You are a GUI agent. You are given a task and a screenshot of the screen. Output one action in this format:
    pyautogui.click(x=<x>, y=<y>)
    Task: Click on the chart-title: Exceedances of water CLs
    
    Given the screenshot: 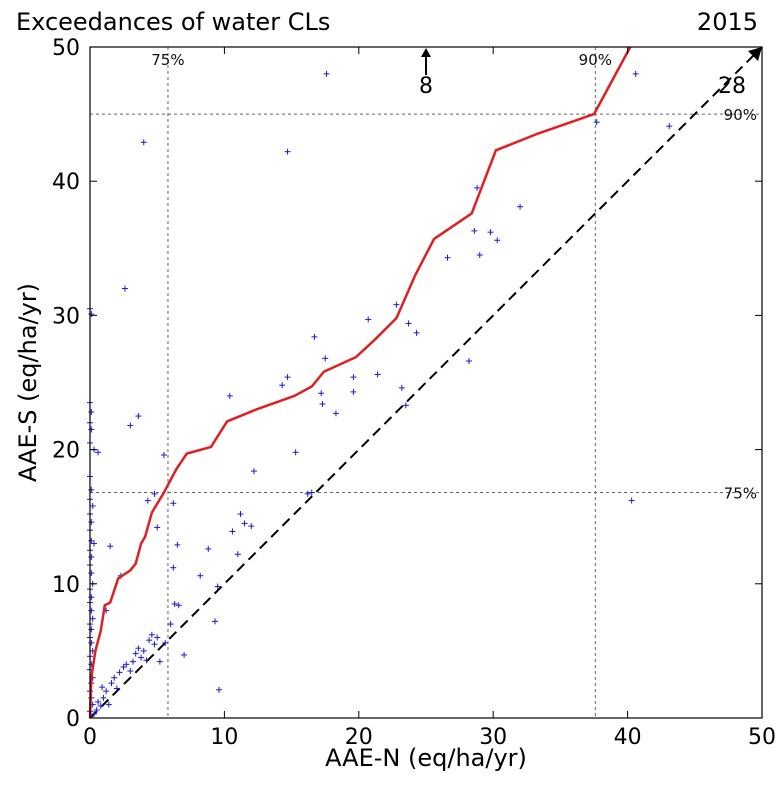 What is the action you would take?
    pyautogui.click(x=173, y=22)
    